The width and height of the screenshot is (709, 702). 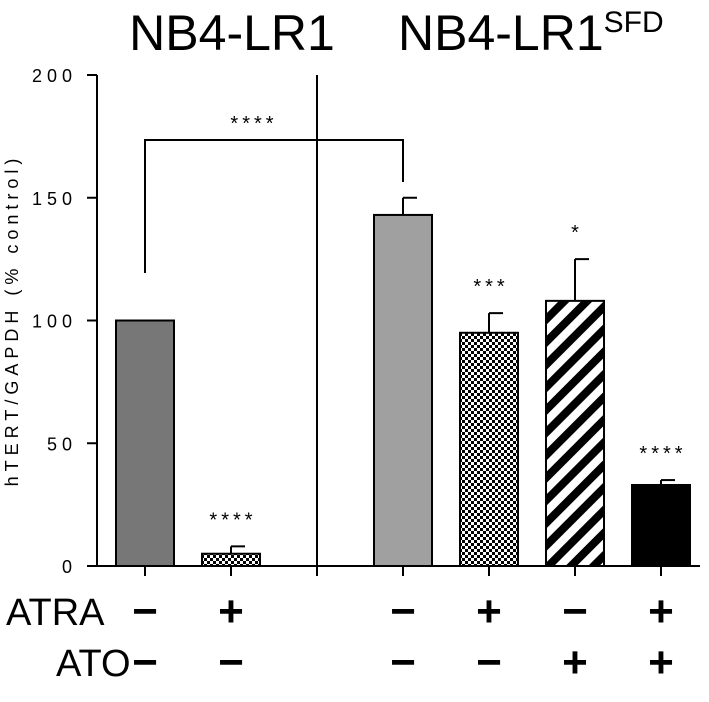 I want to click on y-tick-label: 0, so click(x=69, y=567).